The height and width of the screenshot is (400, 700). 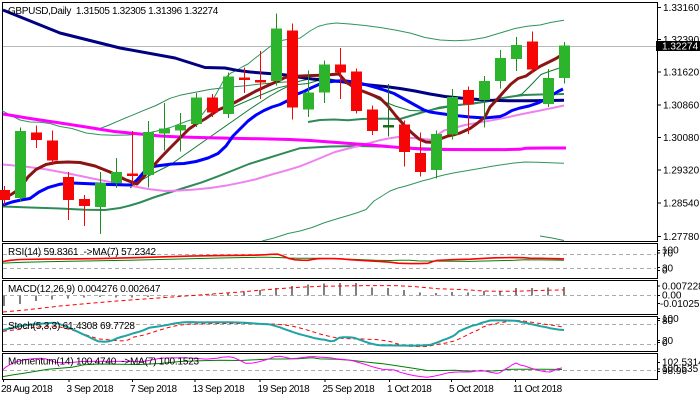 I want to click on svg-text: 100.535, so click(x=680, y=369).